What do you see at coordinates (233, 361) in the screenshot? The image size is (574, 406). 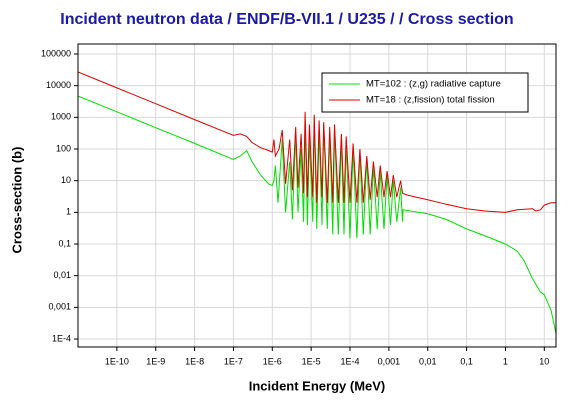 I see `x-tick-label: 1E-7` at bounding box center [233, 361].